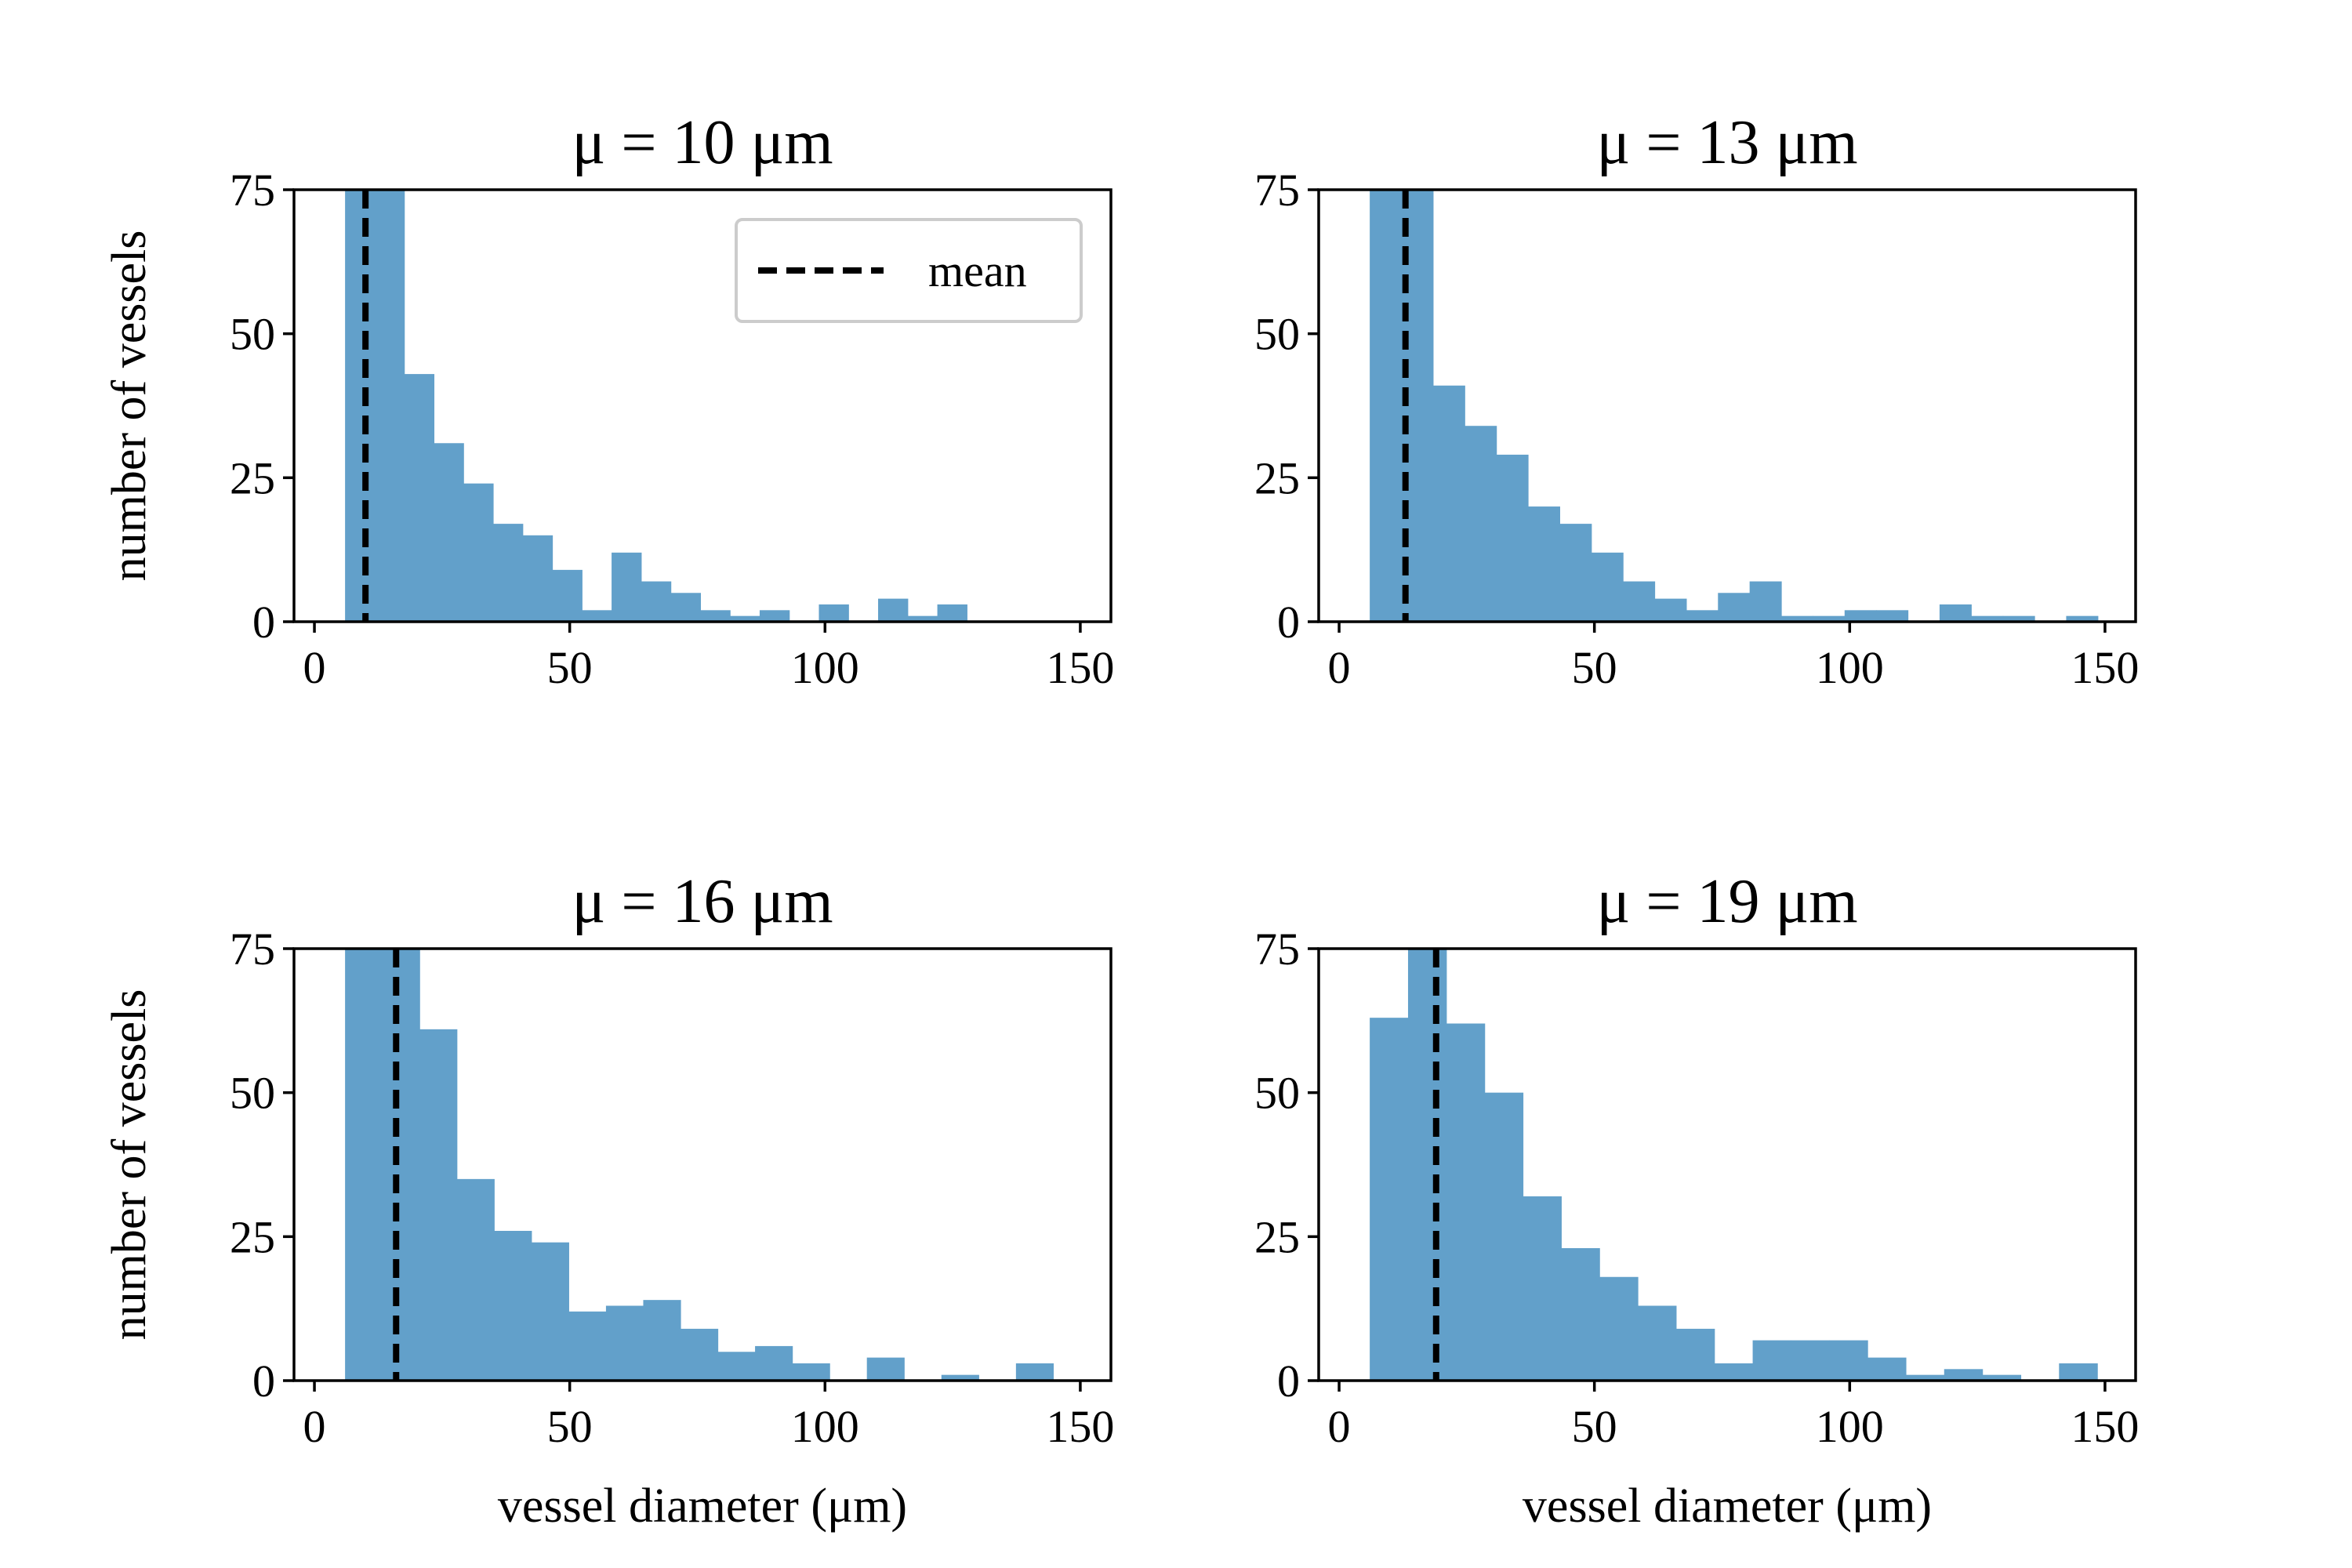 The width and height of the screenshot is (2352, 1568). I want to click on legend: mean, so click(909, 270).